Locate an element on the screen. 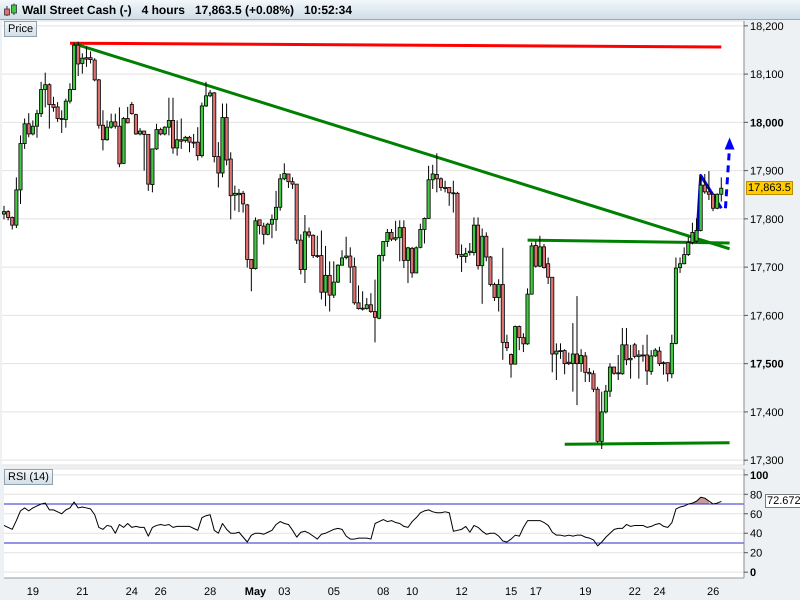 The height and width of the screenshot is (600, 800). x-tick-label: May is located at coordinates (256, 592).